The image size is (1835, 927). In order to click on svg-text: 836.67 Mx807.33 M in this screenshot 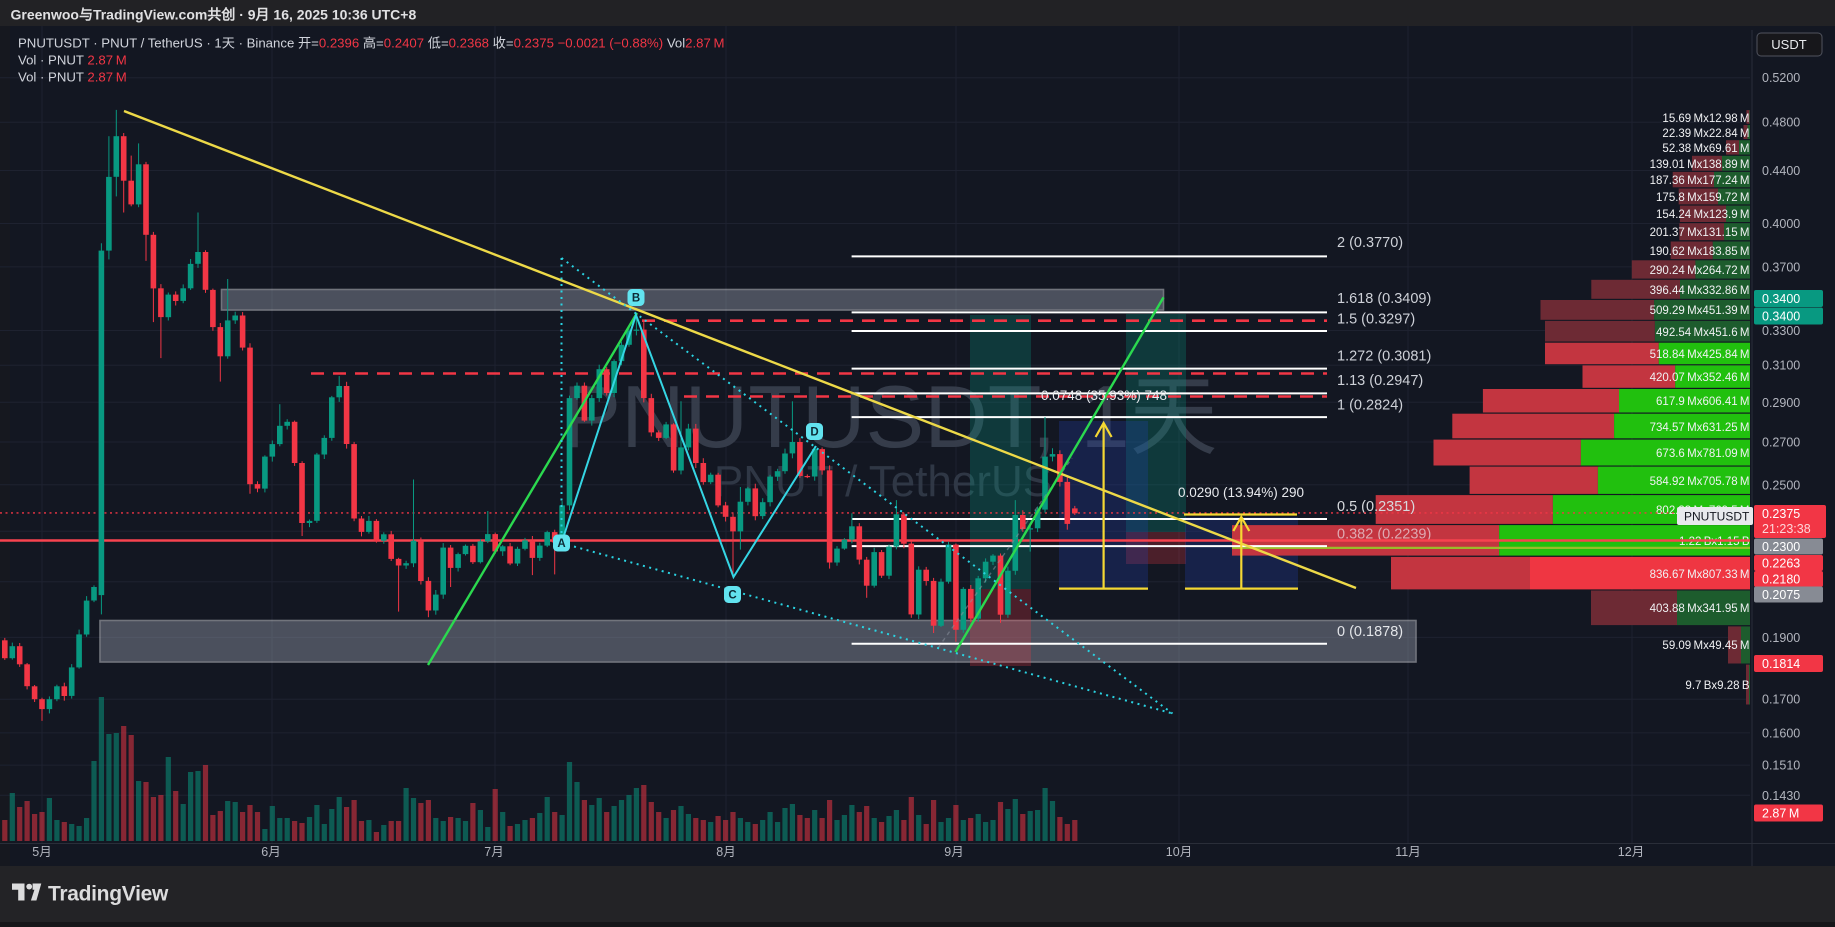, I will do `click(1700, 575)`.